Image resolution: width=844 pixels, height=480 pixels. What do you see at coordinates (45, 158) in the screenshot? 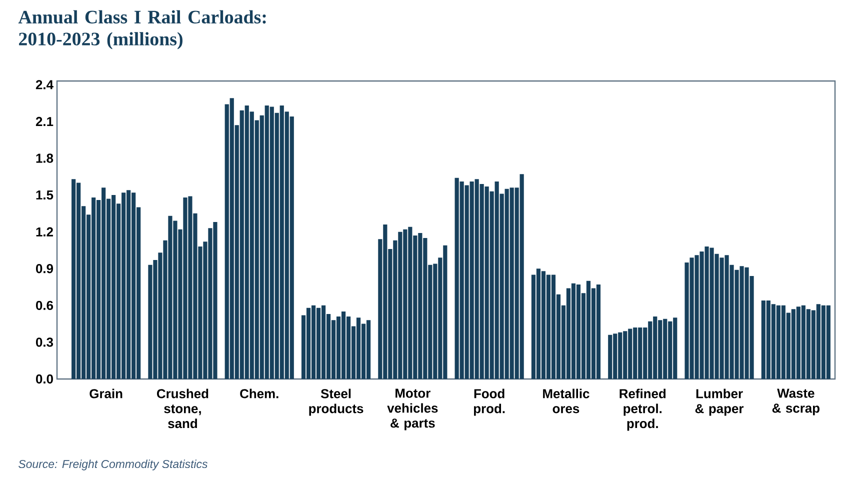
I see `y-tick-label: 1.8` at bounding box center [45, 158].